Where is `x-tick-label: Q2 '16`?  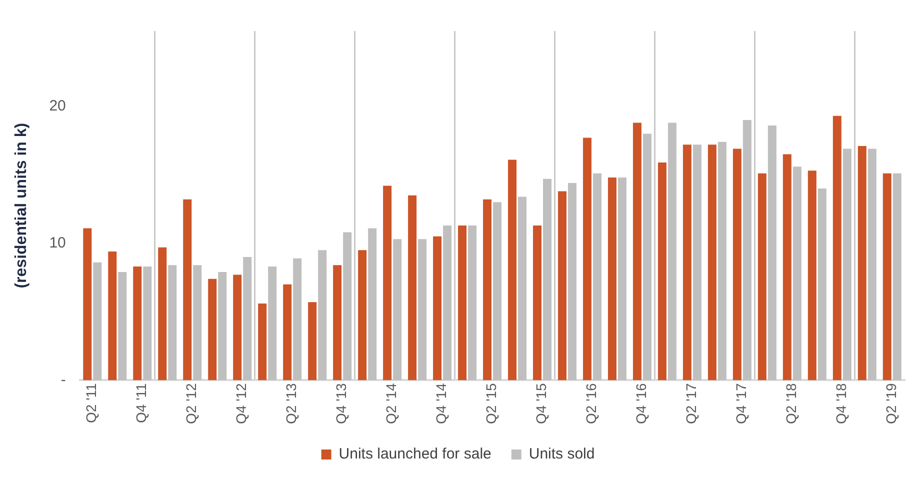
x-tick-label: Q2 '16 is located at coordinates (591, 403).